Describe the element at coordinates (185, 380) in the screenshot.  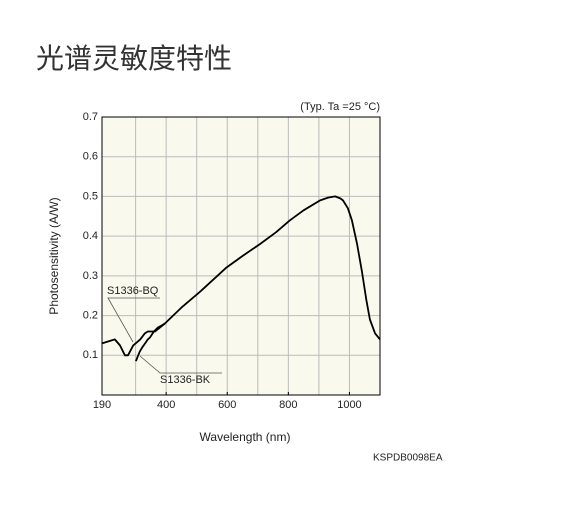
I see `series-label: S1336-BK` at that location.